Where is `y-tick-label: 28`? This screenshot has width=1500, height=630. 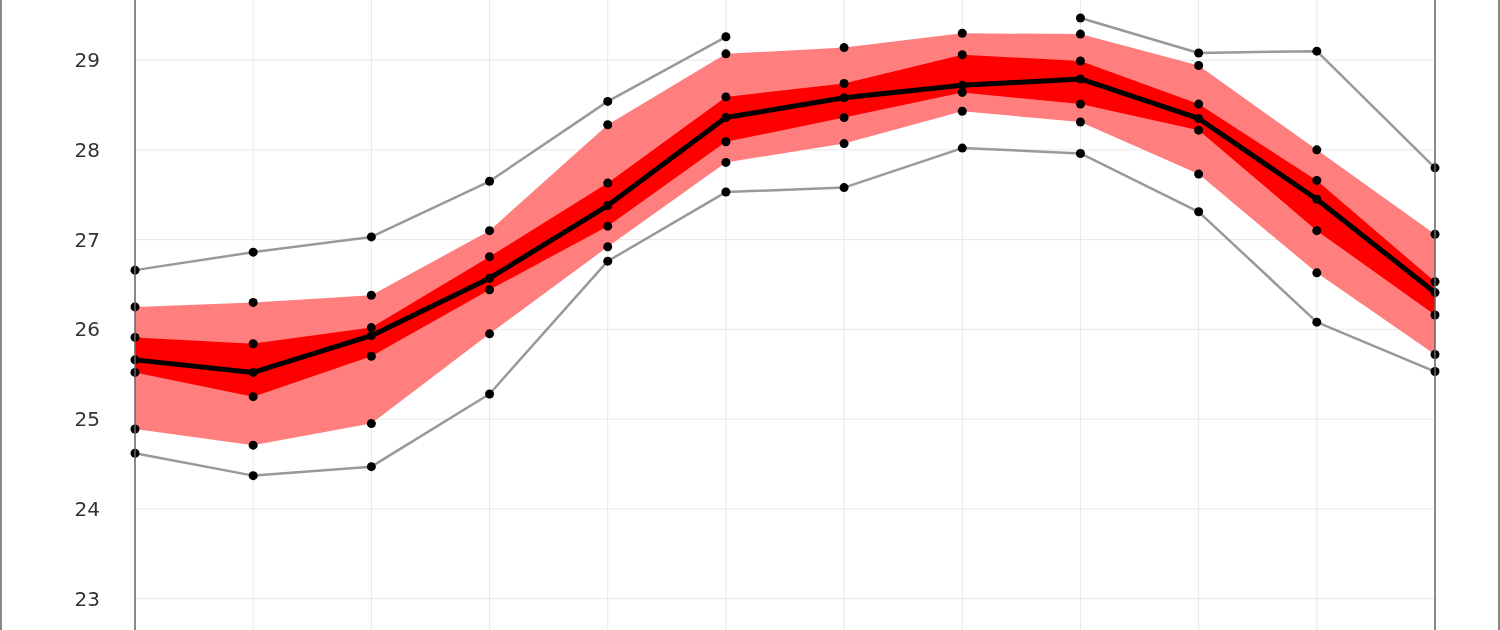 y-tick-label: 28 is located at coordinates (87, 149).